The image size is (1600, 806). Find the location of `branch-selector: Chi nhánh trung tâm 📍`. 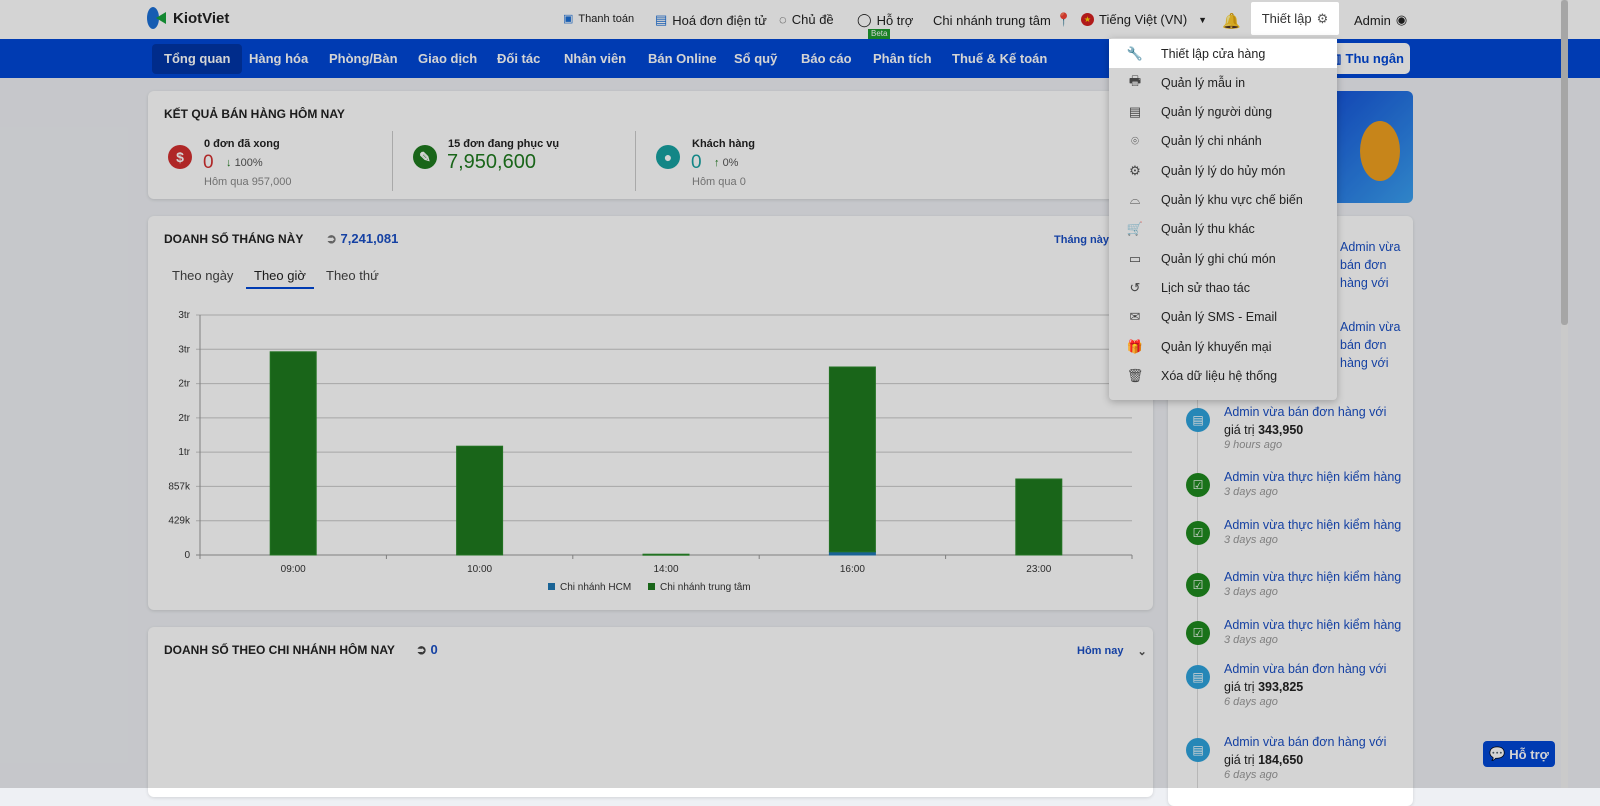

branch-selector: Chi nhánh trung tâm 📍 is located at coordinates (1002, 20).